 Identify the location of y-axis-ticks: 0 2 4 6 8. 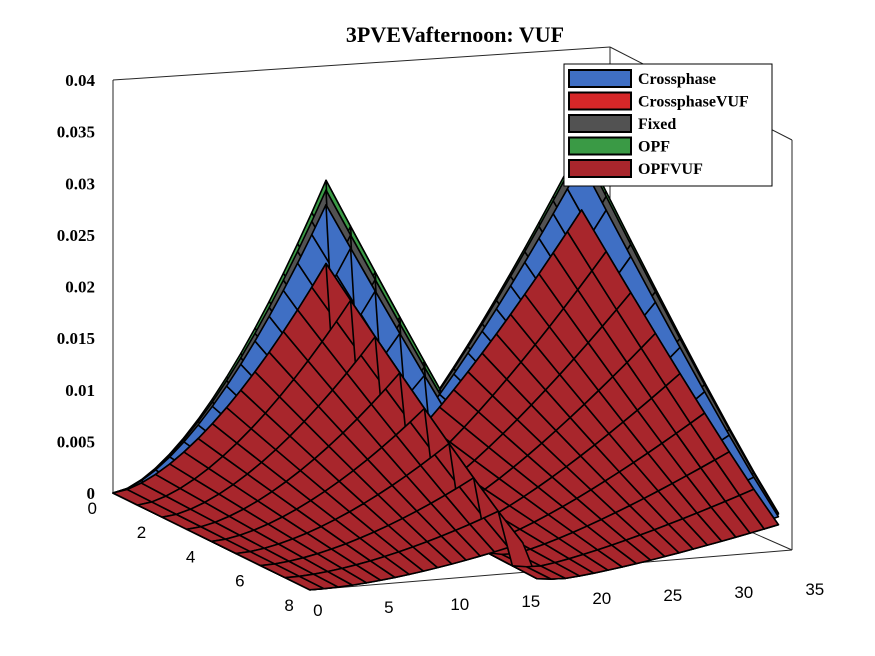
(191, 557).